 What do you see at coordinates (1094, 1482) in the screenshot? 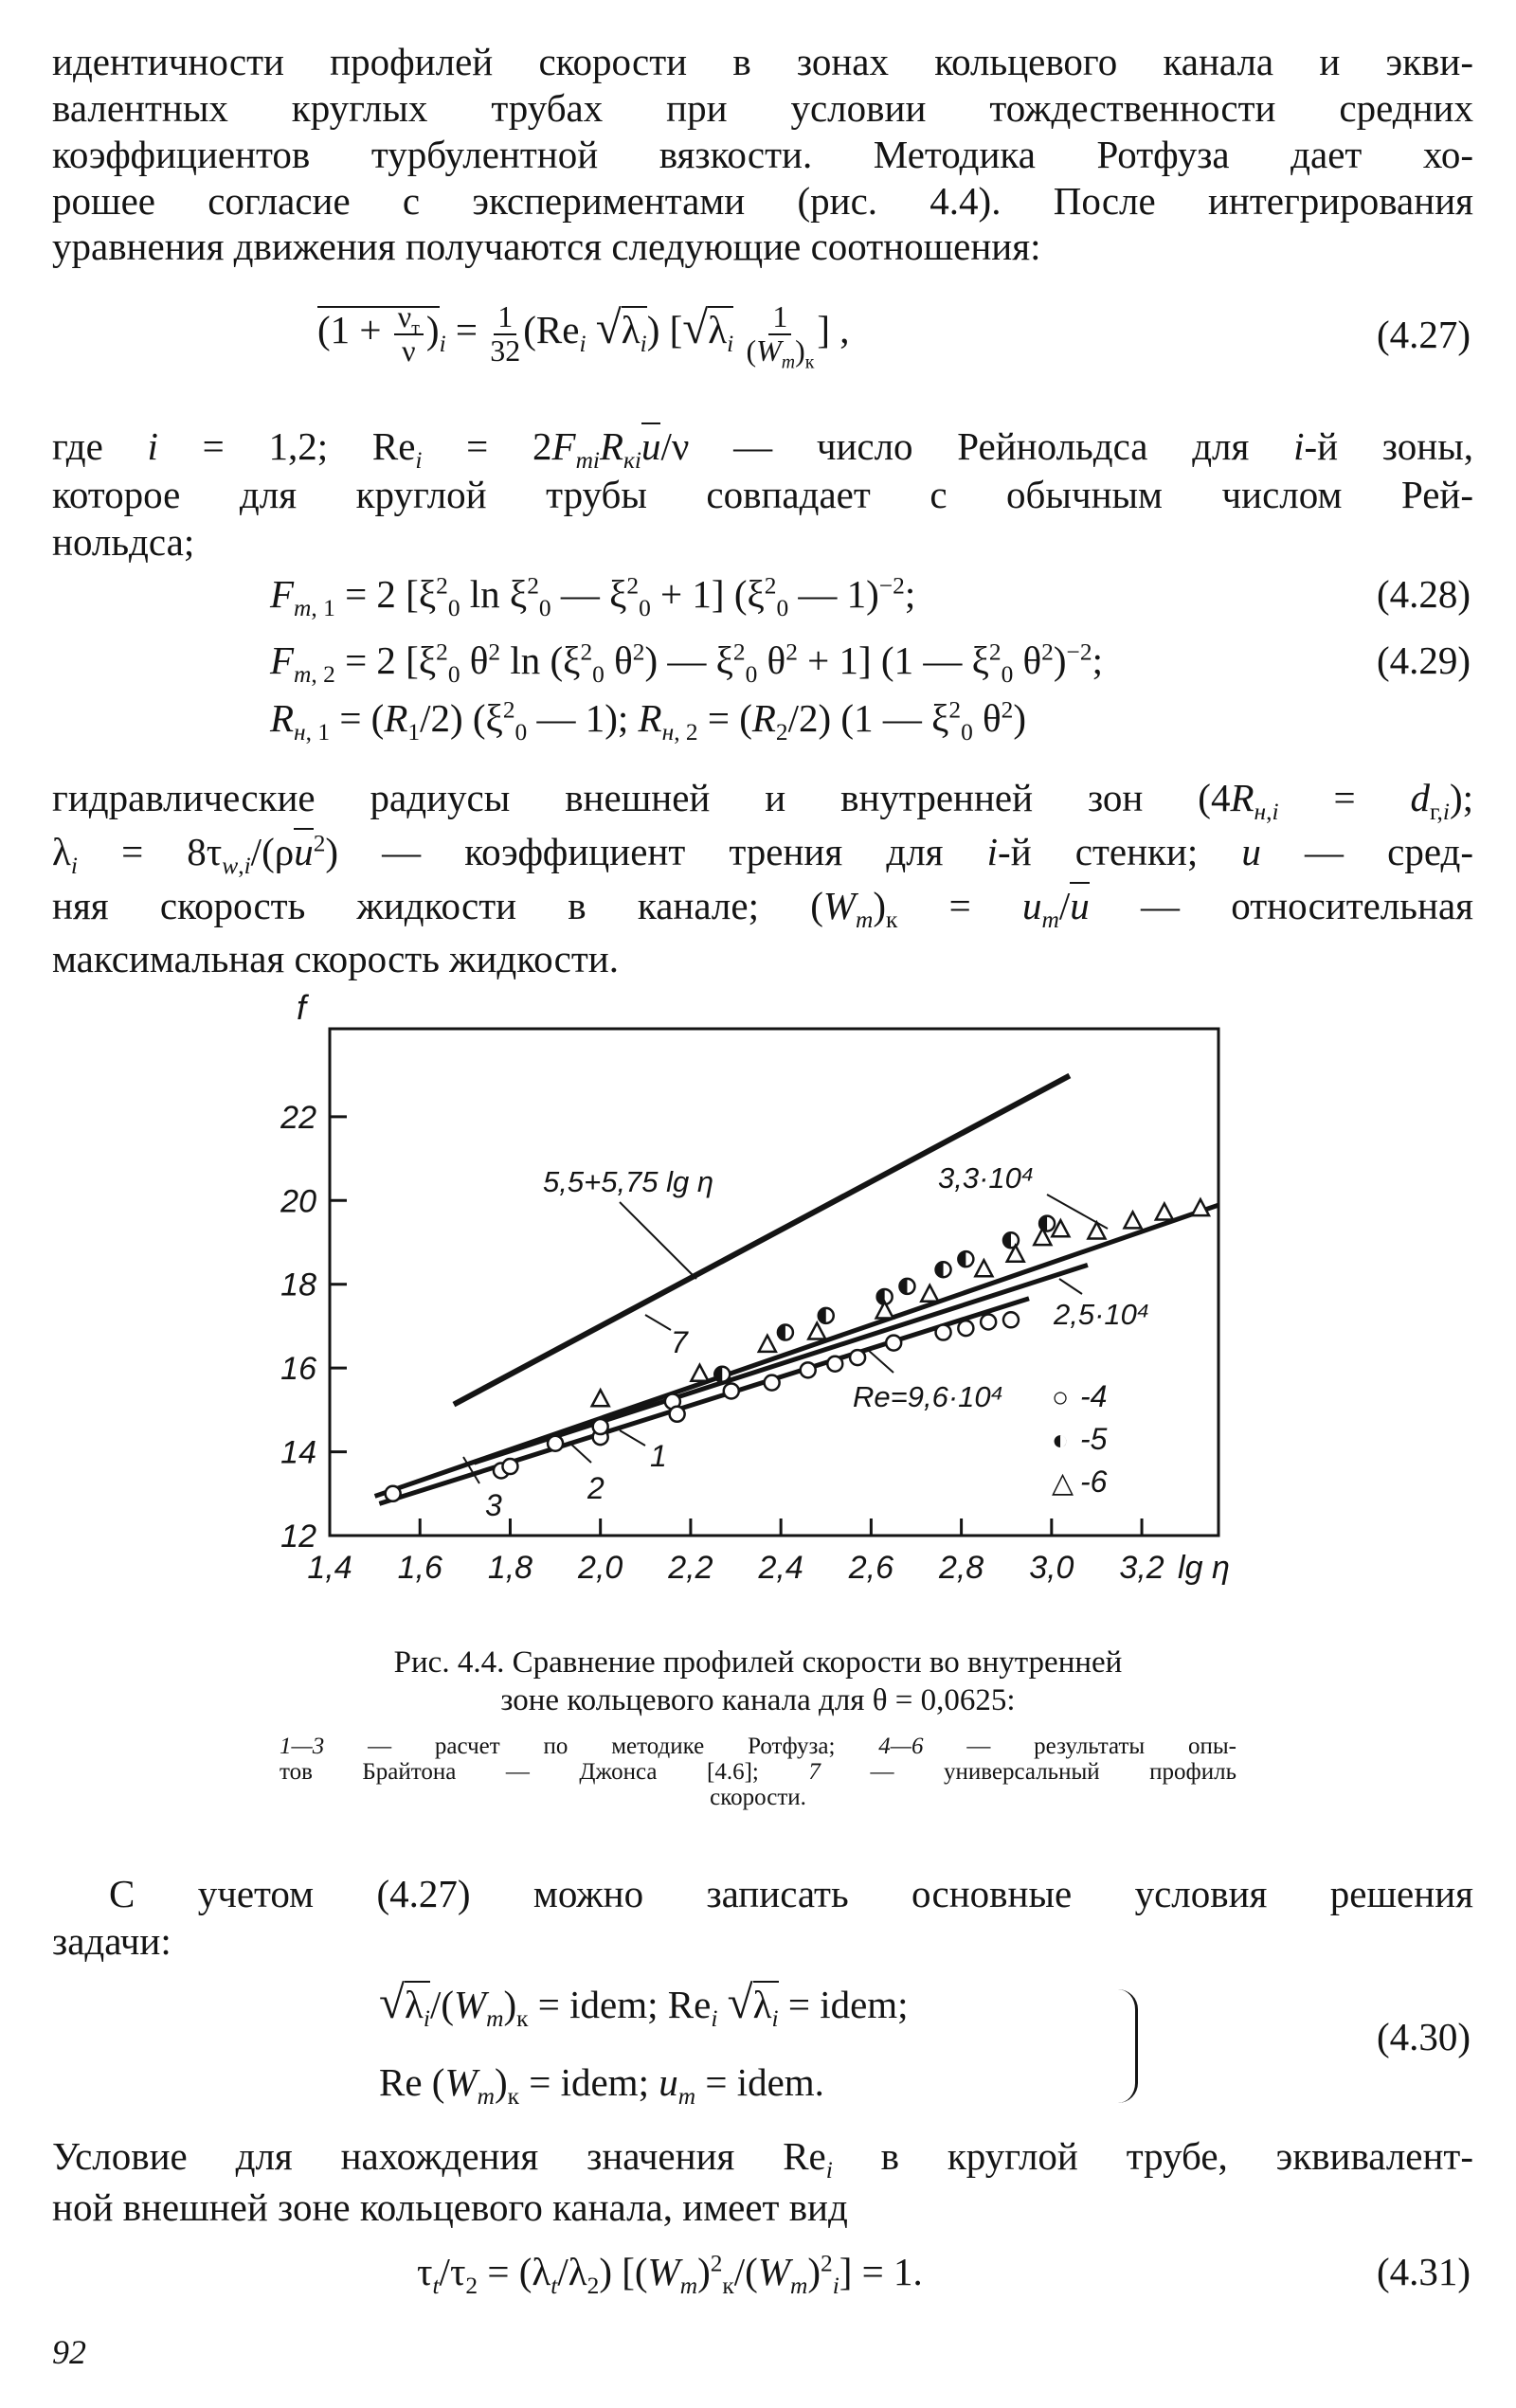
I see `legend-label: -6` at bounding box center [1094, 1482].